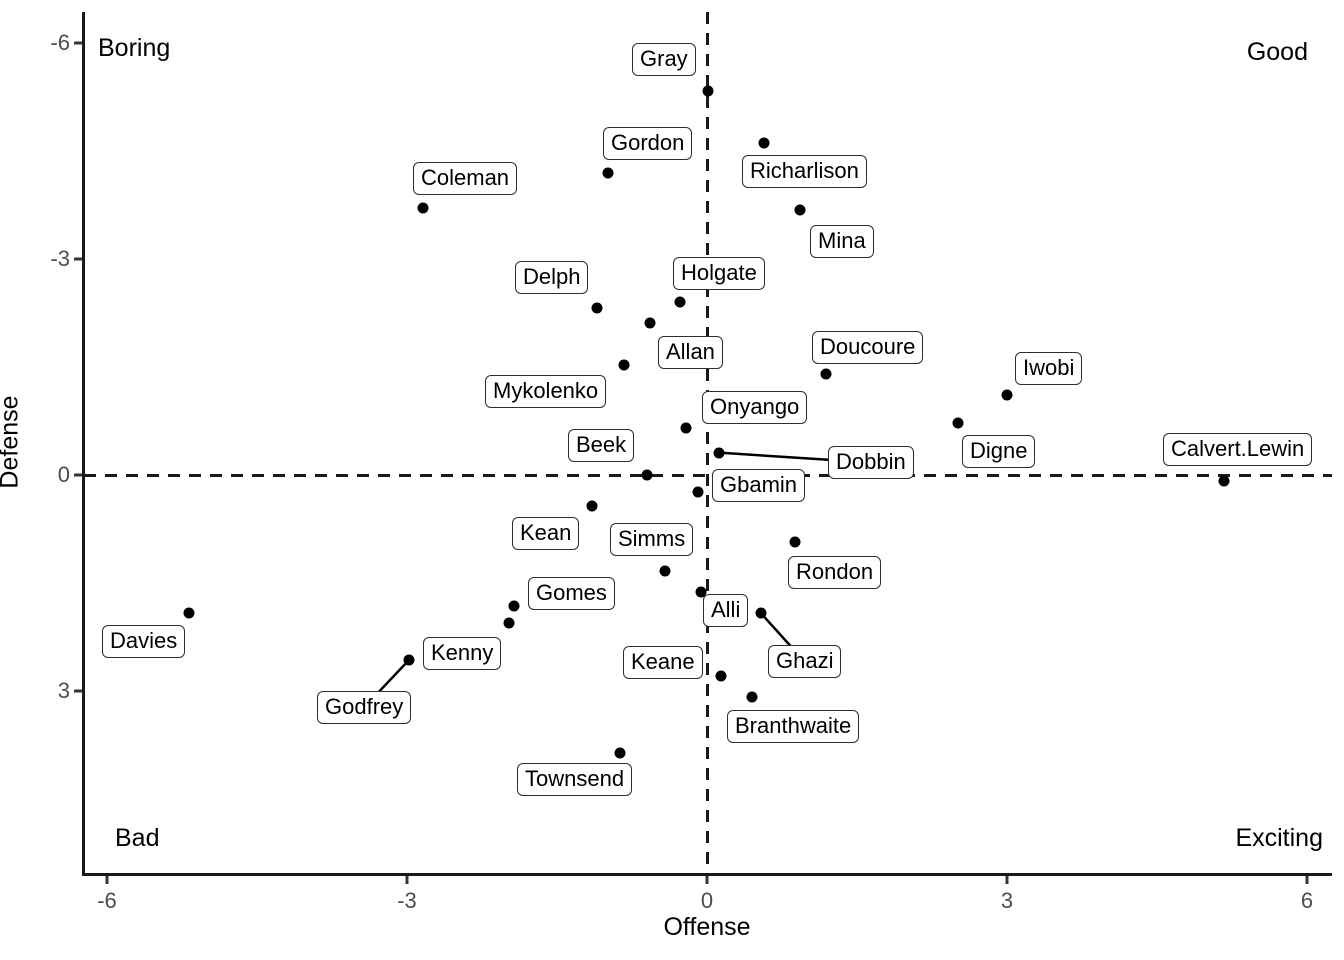 The width and height of the screenshot is (1344, 960). Describe the element at coordinates (647, 475) in the screenshot. I see `data-point-beek` at that location.